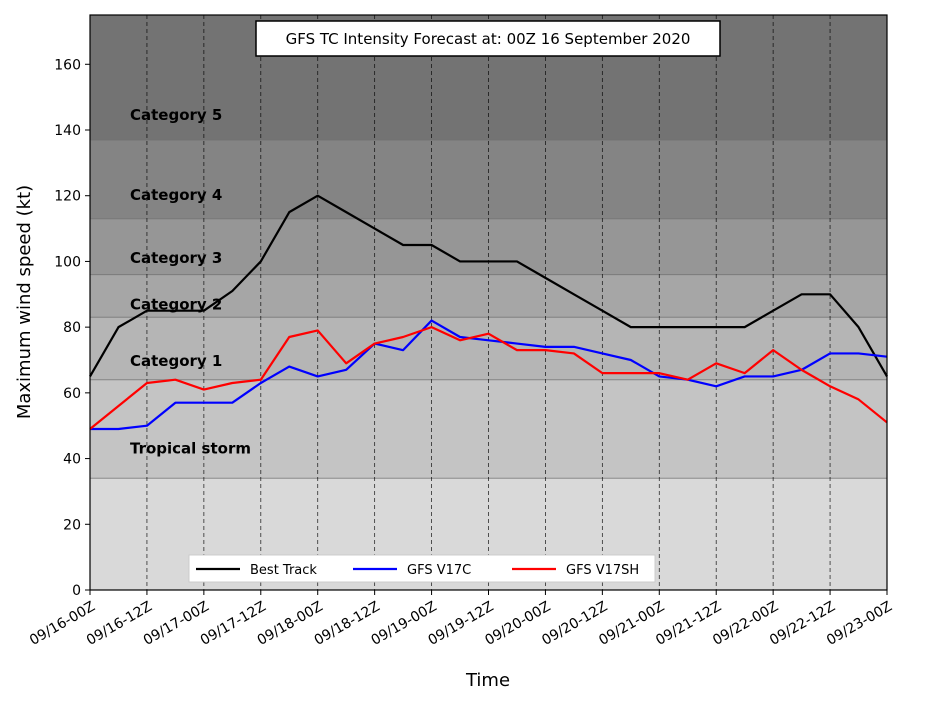  I want to click on y-axis: 0 20 40 60 80 100 120 140 160, so click(72, 328).